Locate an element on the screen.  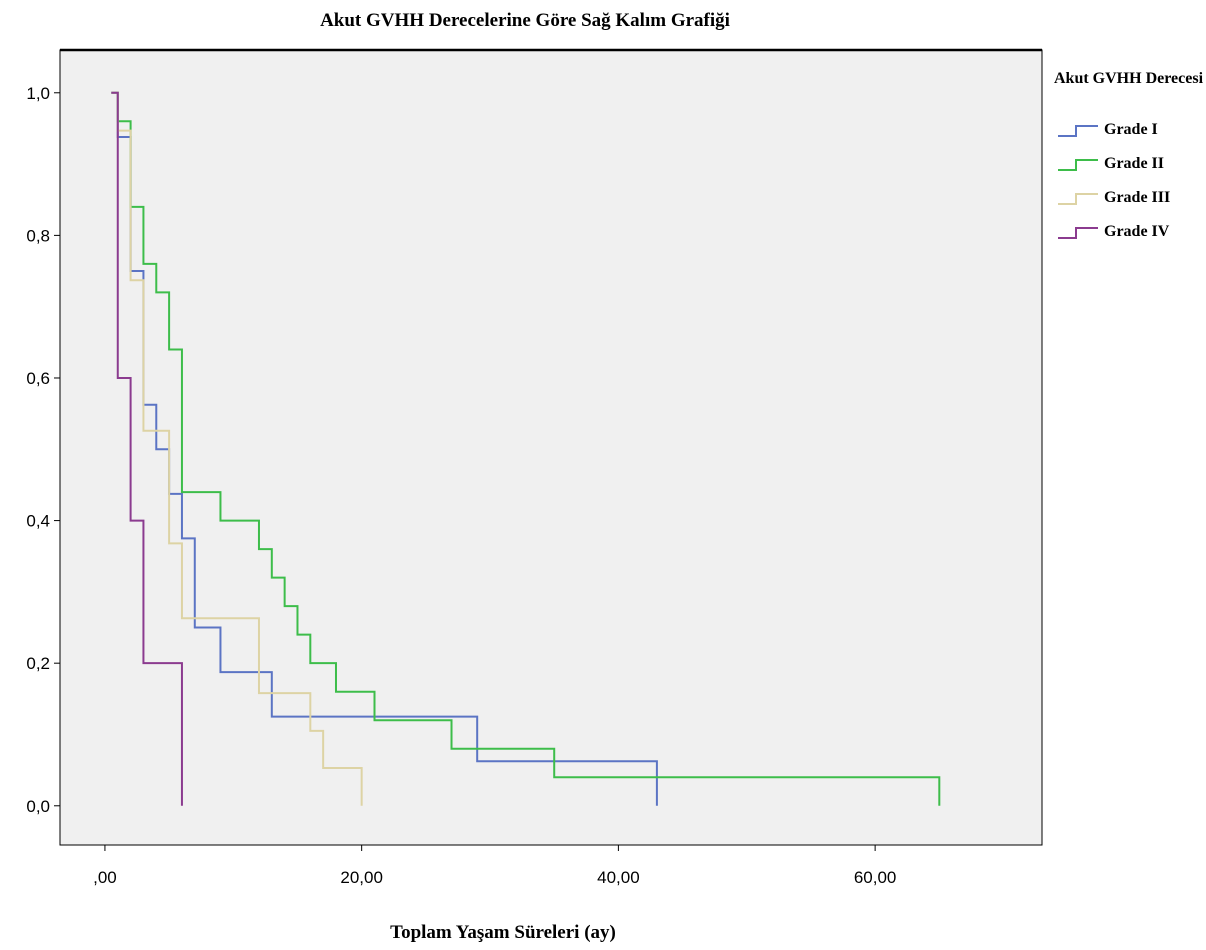
x-axis-label: Toplam Yaşam Süreleri (ay) is located at coordinates (503, 932).